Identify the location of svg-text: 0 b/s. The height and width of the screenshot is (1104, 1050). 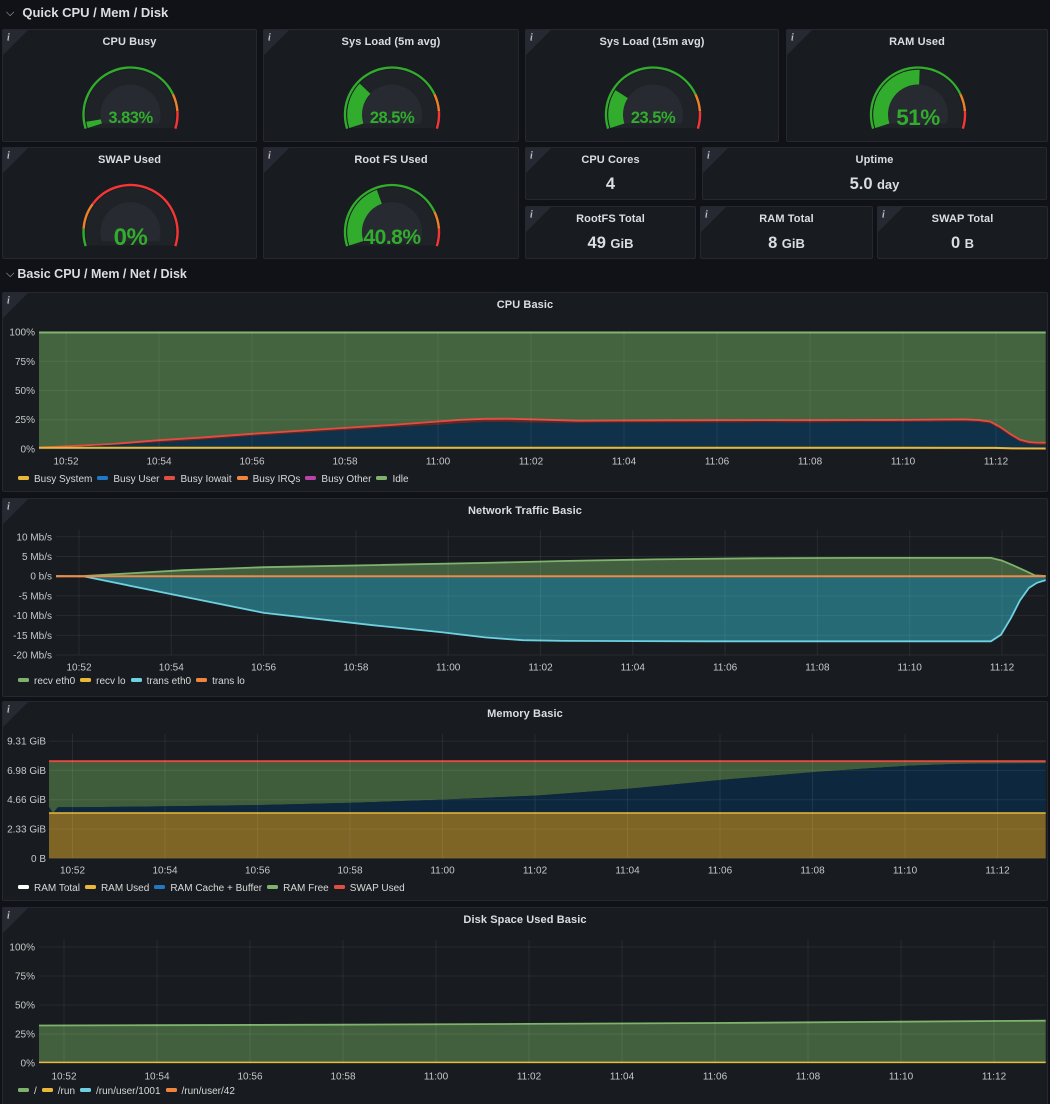
(41, 576).